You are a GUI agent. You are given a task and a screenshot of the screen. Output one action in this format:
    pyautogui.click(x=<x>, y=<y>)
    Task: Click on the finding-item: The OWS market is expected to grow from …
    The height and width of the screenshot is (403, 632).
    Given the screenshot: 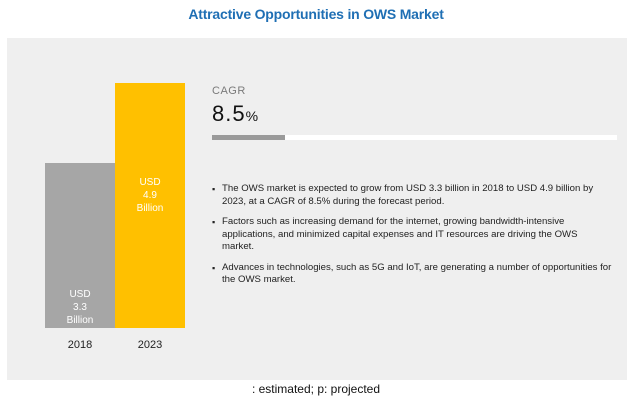 What is the action you would take?
    pyautogui.click(x=412, y=195)
    